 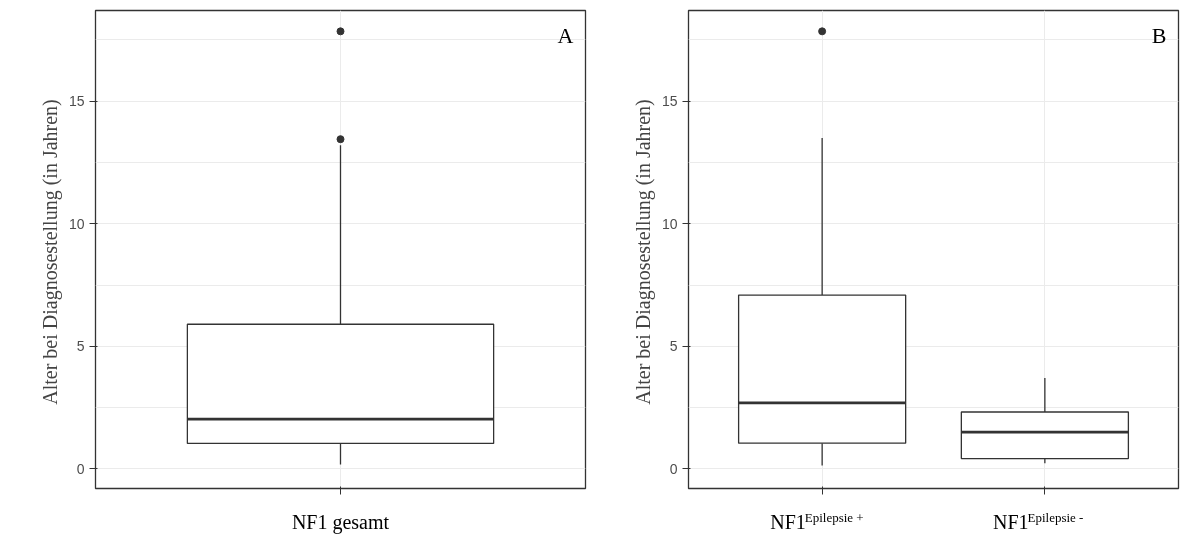 What do you see at coordinates (1159, 35) in the screenshot?
I see `annotation: B` at bounding box center [1159, 35].